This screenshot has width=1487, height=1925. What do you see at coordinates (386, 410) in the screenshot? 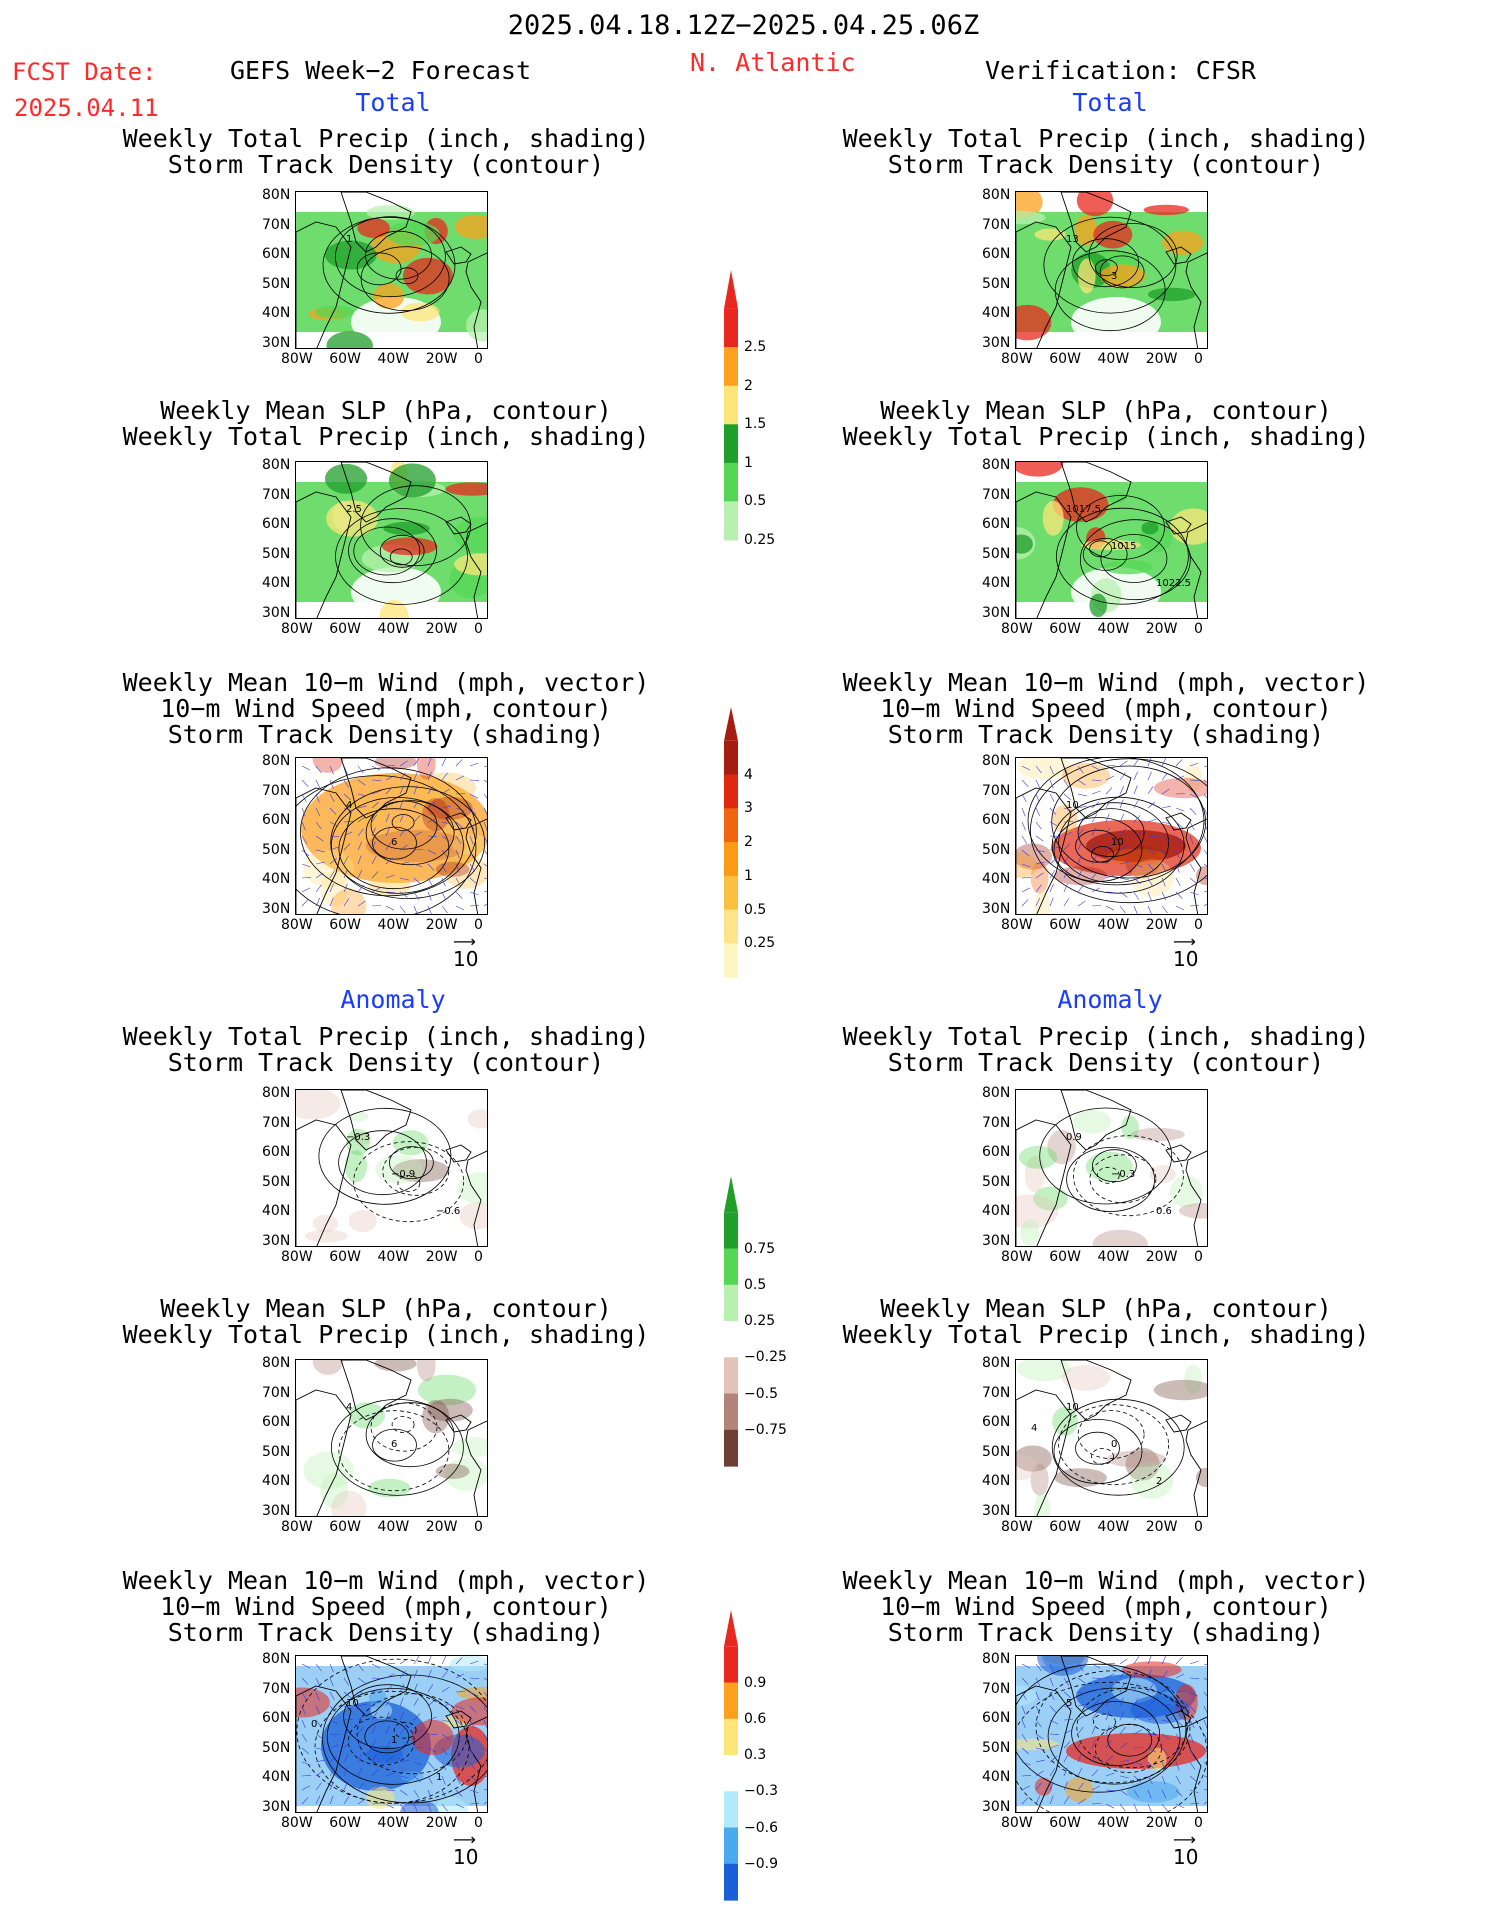
I see `panel-title-line-1: Weekly Mean SLP (hPa, contour)` at bounding box center [386, 410].